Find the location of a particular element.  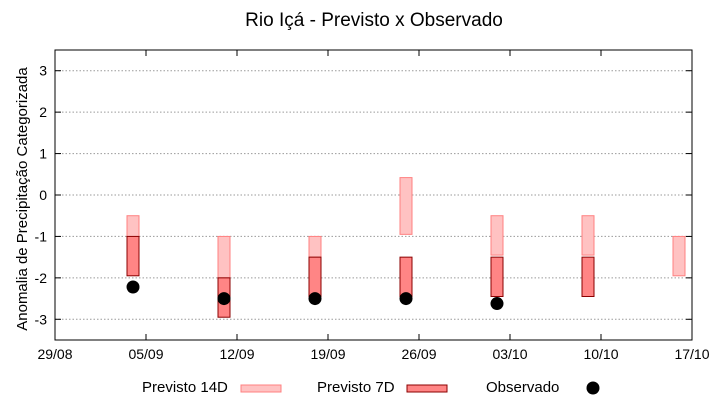

y-tick-label: -2 is located at coordinates (41, 278).